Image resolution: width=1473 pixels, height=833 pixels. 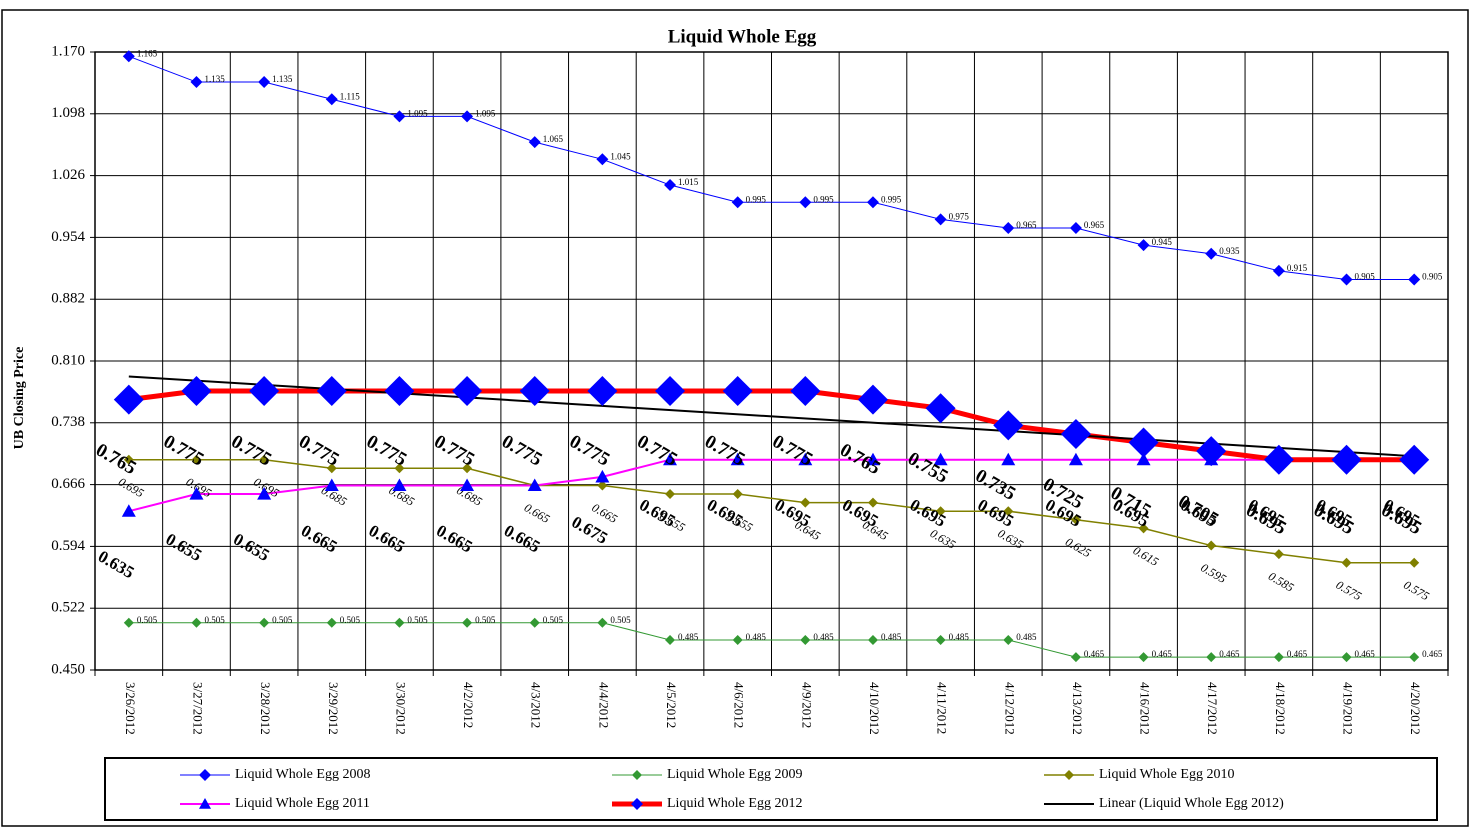 What do you see at coordinates (1166, 774) in the screenshot?
I see `legend-label: Liquid Whole Egg 2010` at bounding box center [1166, 774].